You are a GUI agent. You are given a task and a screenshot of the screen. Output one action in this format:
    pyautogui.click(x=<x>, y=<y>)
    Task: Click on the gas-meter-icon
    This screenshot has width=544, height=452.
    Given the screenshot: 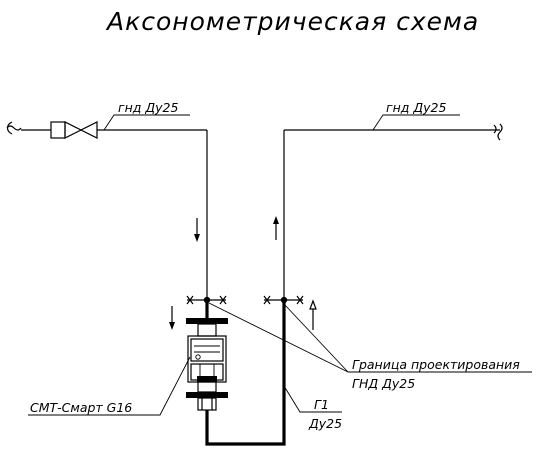 What is the action you would take?
    pyautogui.click(x=207, y=355)
    